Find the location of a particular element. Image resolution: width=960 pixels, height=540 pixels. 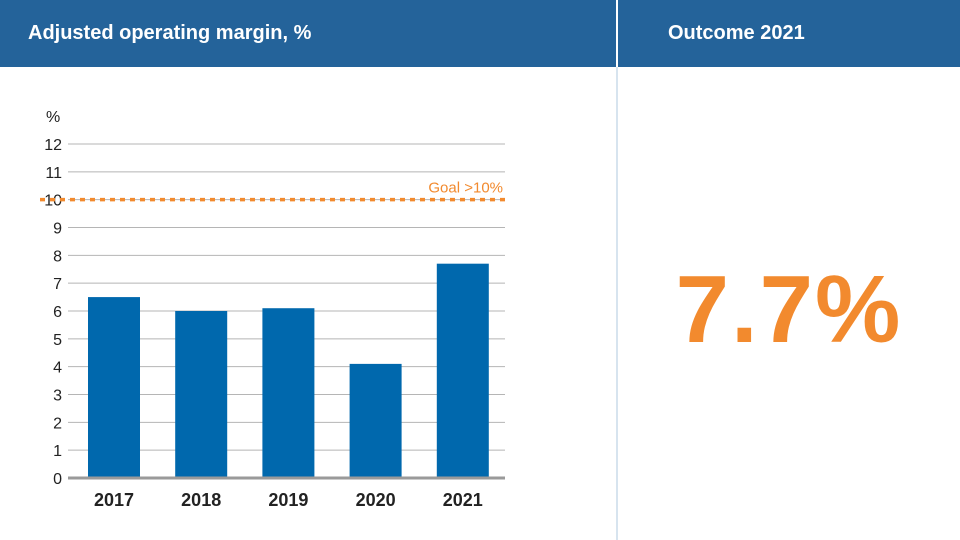

outcome-panel: 7.7% is located at coordinates (789, 310).